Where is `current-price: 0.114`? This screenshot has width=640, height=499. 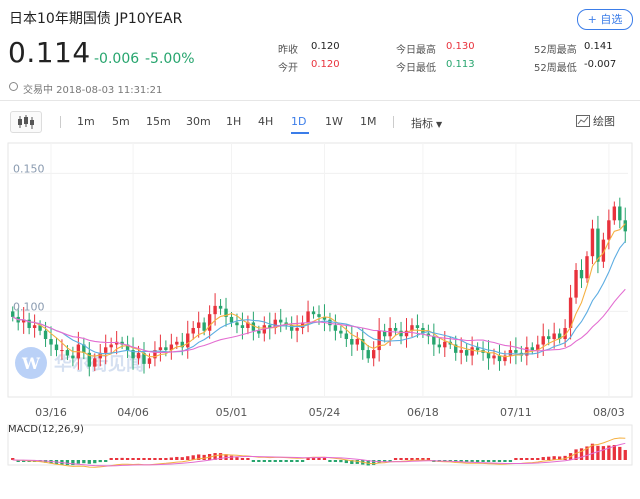 current-price: 0.114 is located at coordinates (49, 52).